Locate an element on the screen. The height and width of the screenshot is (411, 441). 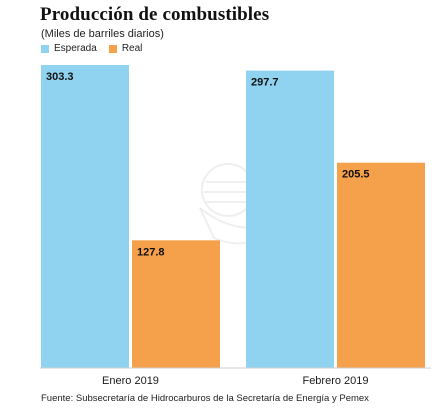
legend-item-real: Real is located at coordinates (125, 48).